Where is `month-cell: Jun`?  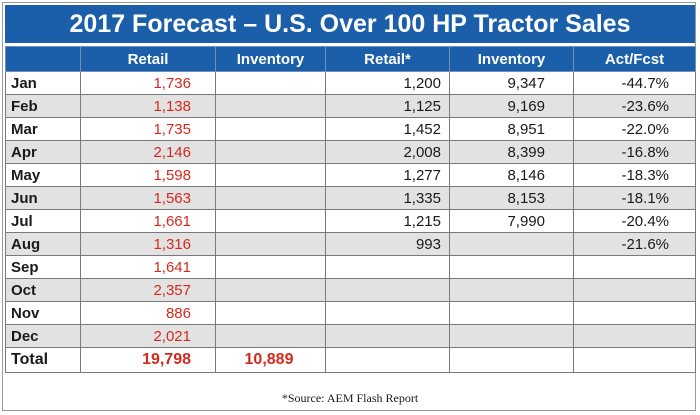
month-cell: Jun is located at coordinates (43, 198).